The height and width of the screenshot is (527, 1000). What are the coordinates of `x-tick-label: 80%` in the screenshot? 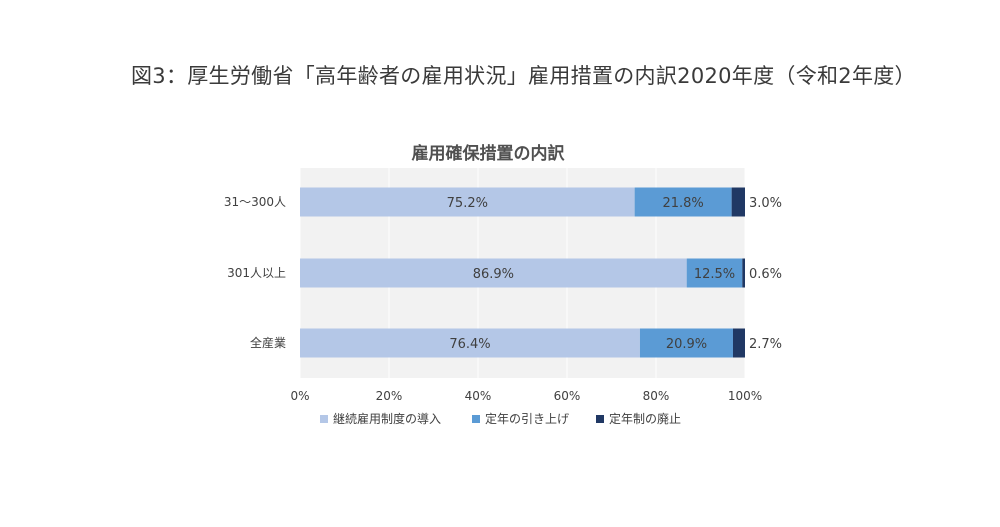 It's located at (656, 396).